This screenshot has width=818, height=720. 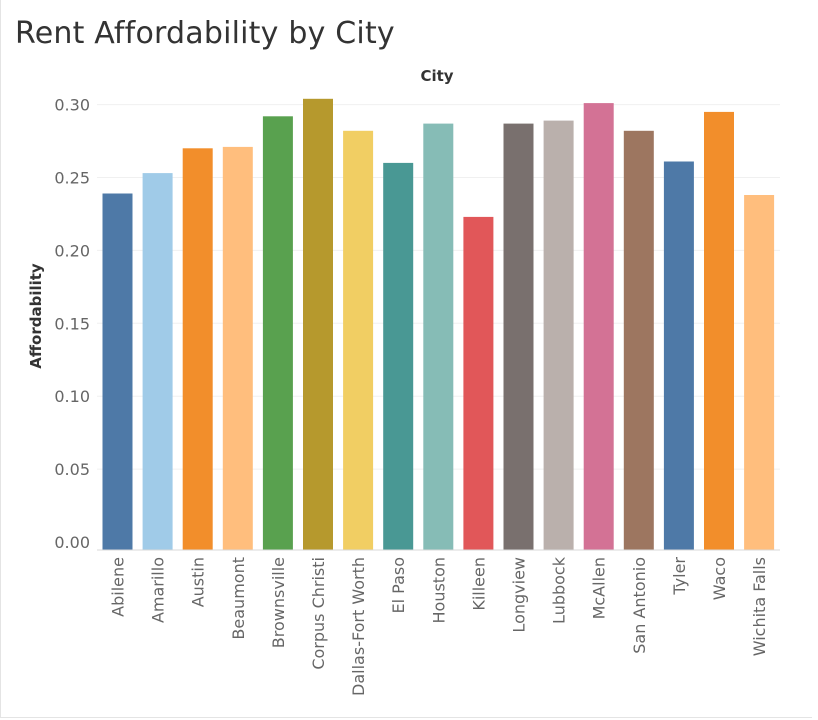 What do you see at coordinates (358, 340) in the screenshot?
I see `bar-dallas-fort-worth` at bounding box center [358, 340].